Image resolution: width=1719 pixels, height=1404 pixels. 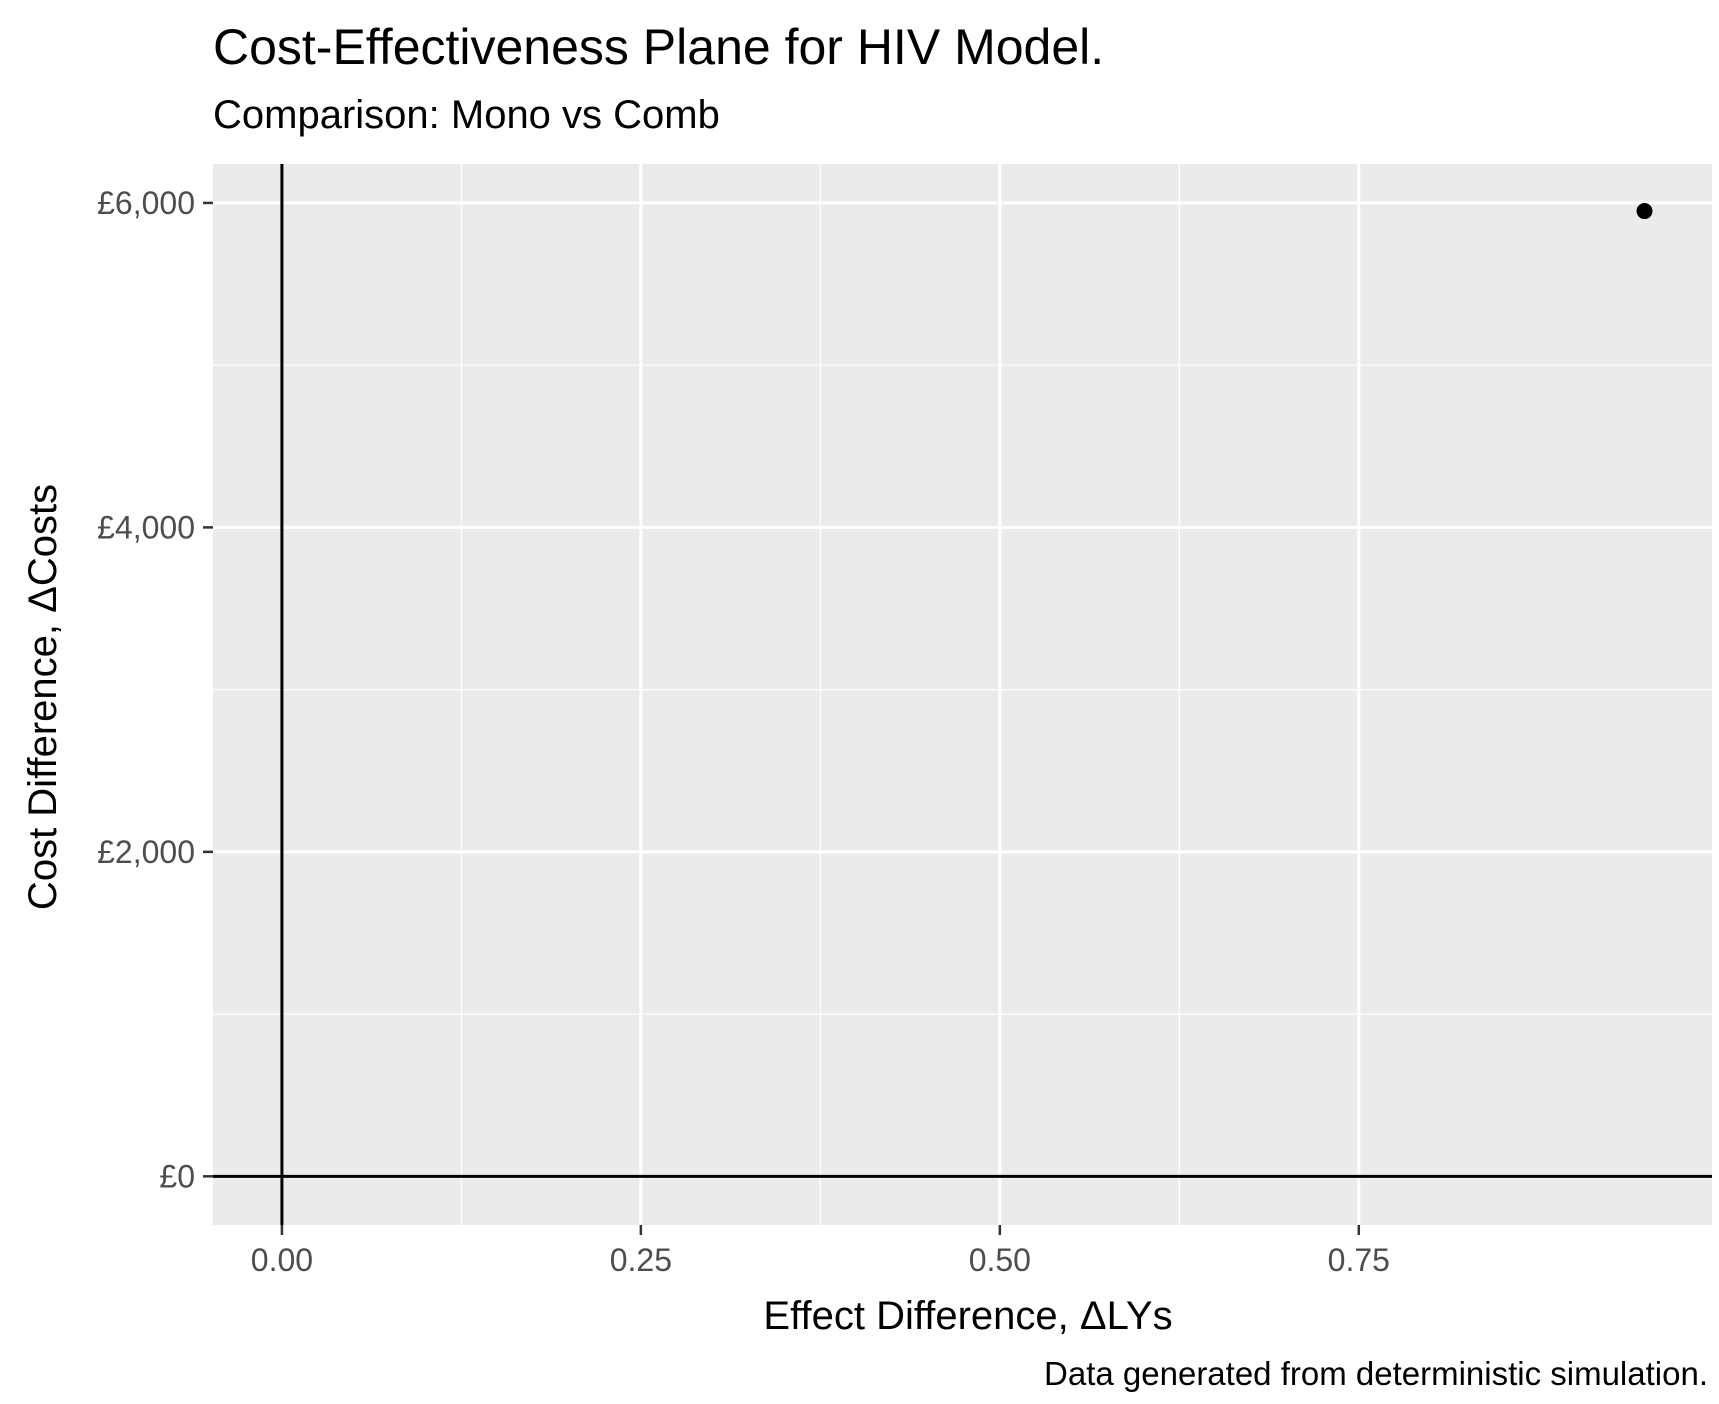 I want to click on x-tick-label: 0.25, so click(x=641, y=1260).